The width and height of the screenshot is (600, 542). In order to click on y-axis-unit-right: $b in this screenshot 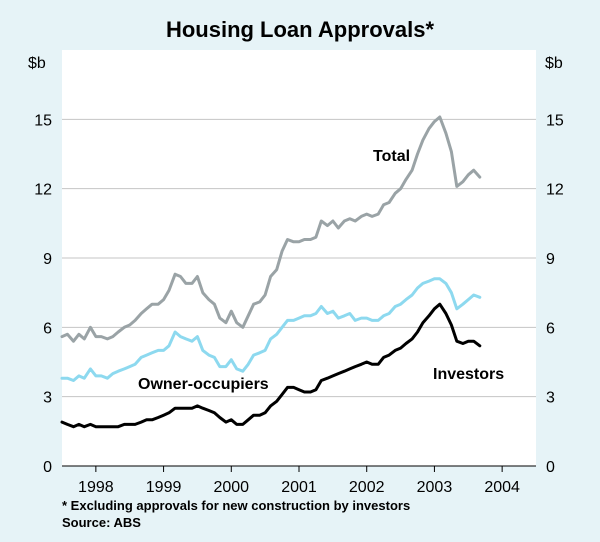, I will do `click(554, 63)`.